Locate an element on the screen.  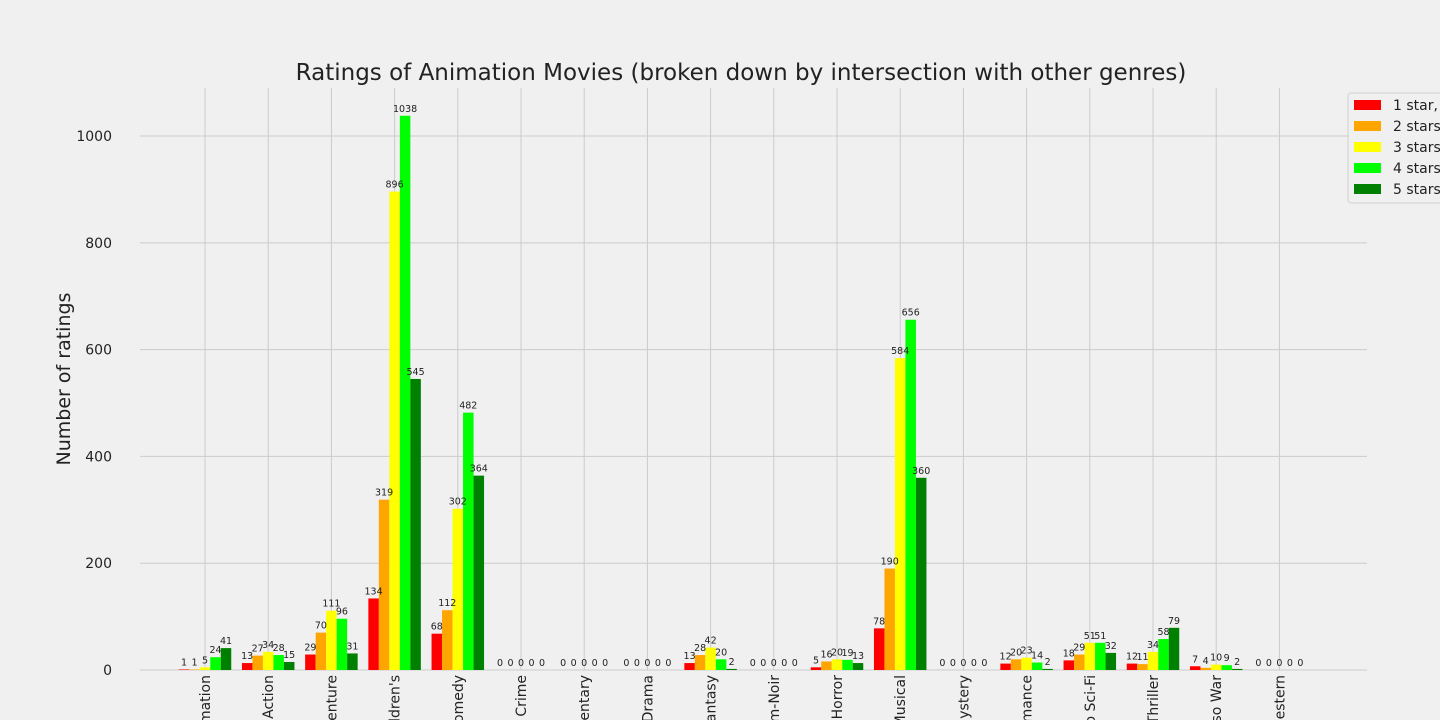
bar-value-label: 302 is located at coordinates (458, 502).